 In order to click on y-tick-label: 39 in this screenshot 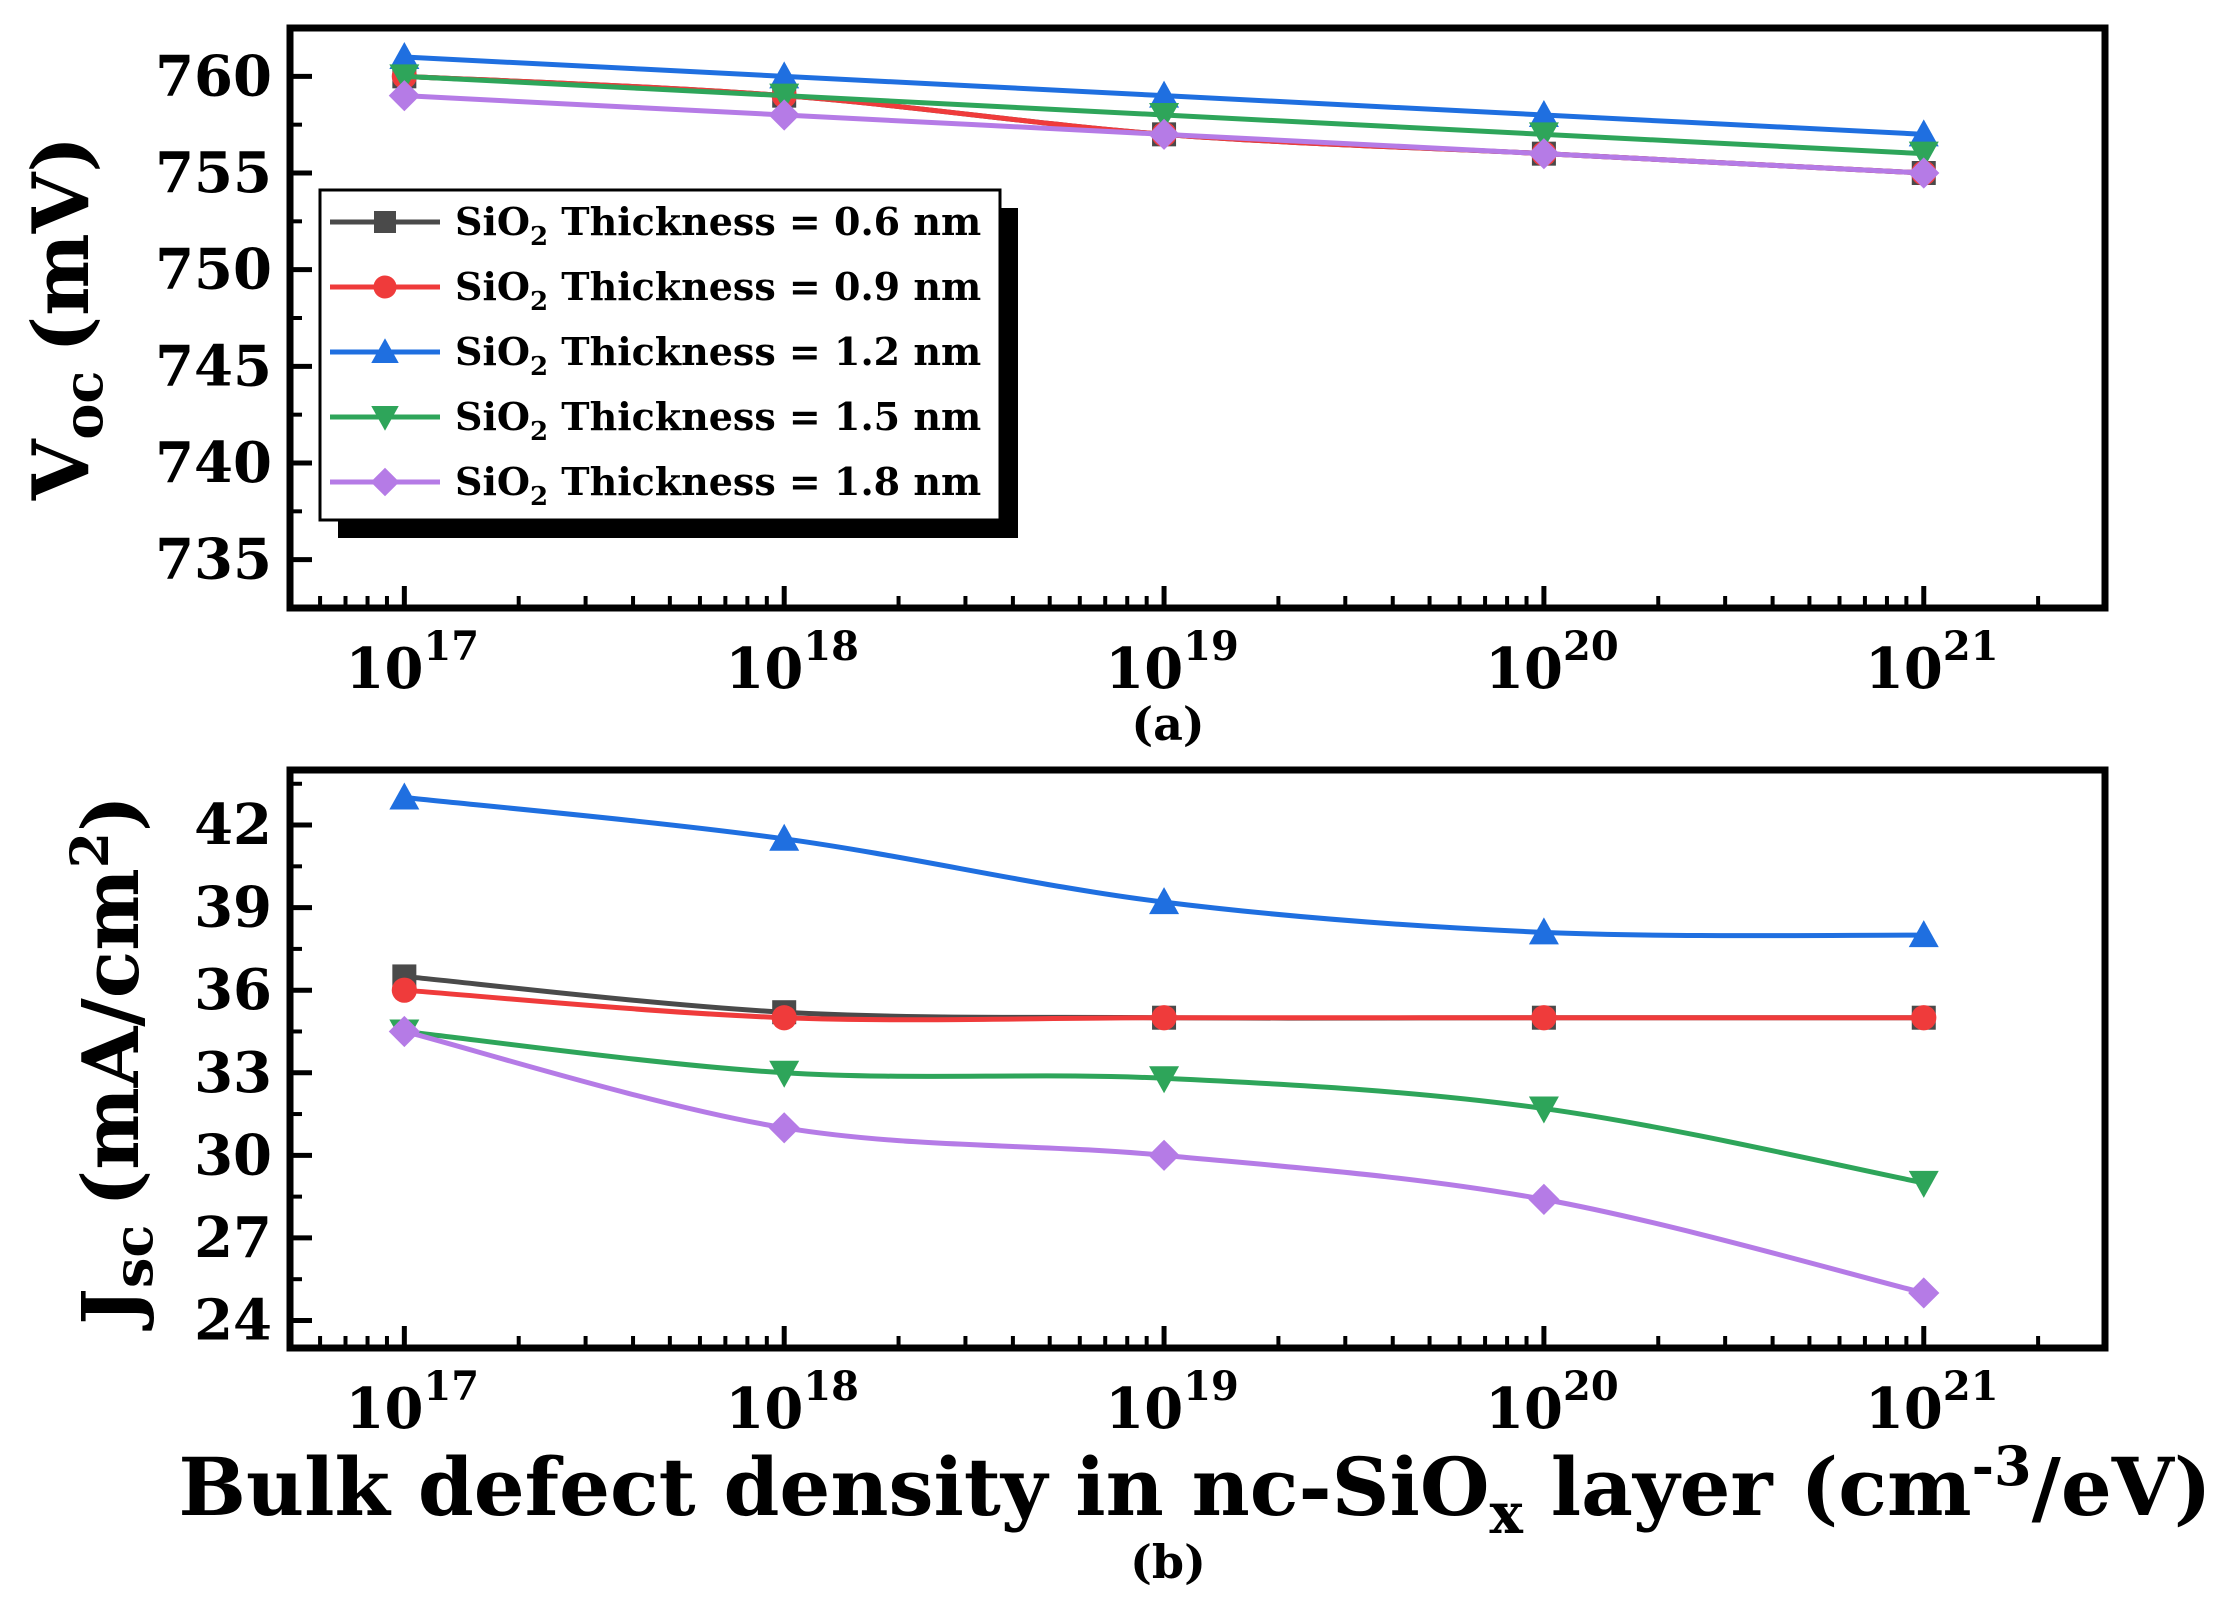, I will do `click(233, 908)`.